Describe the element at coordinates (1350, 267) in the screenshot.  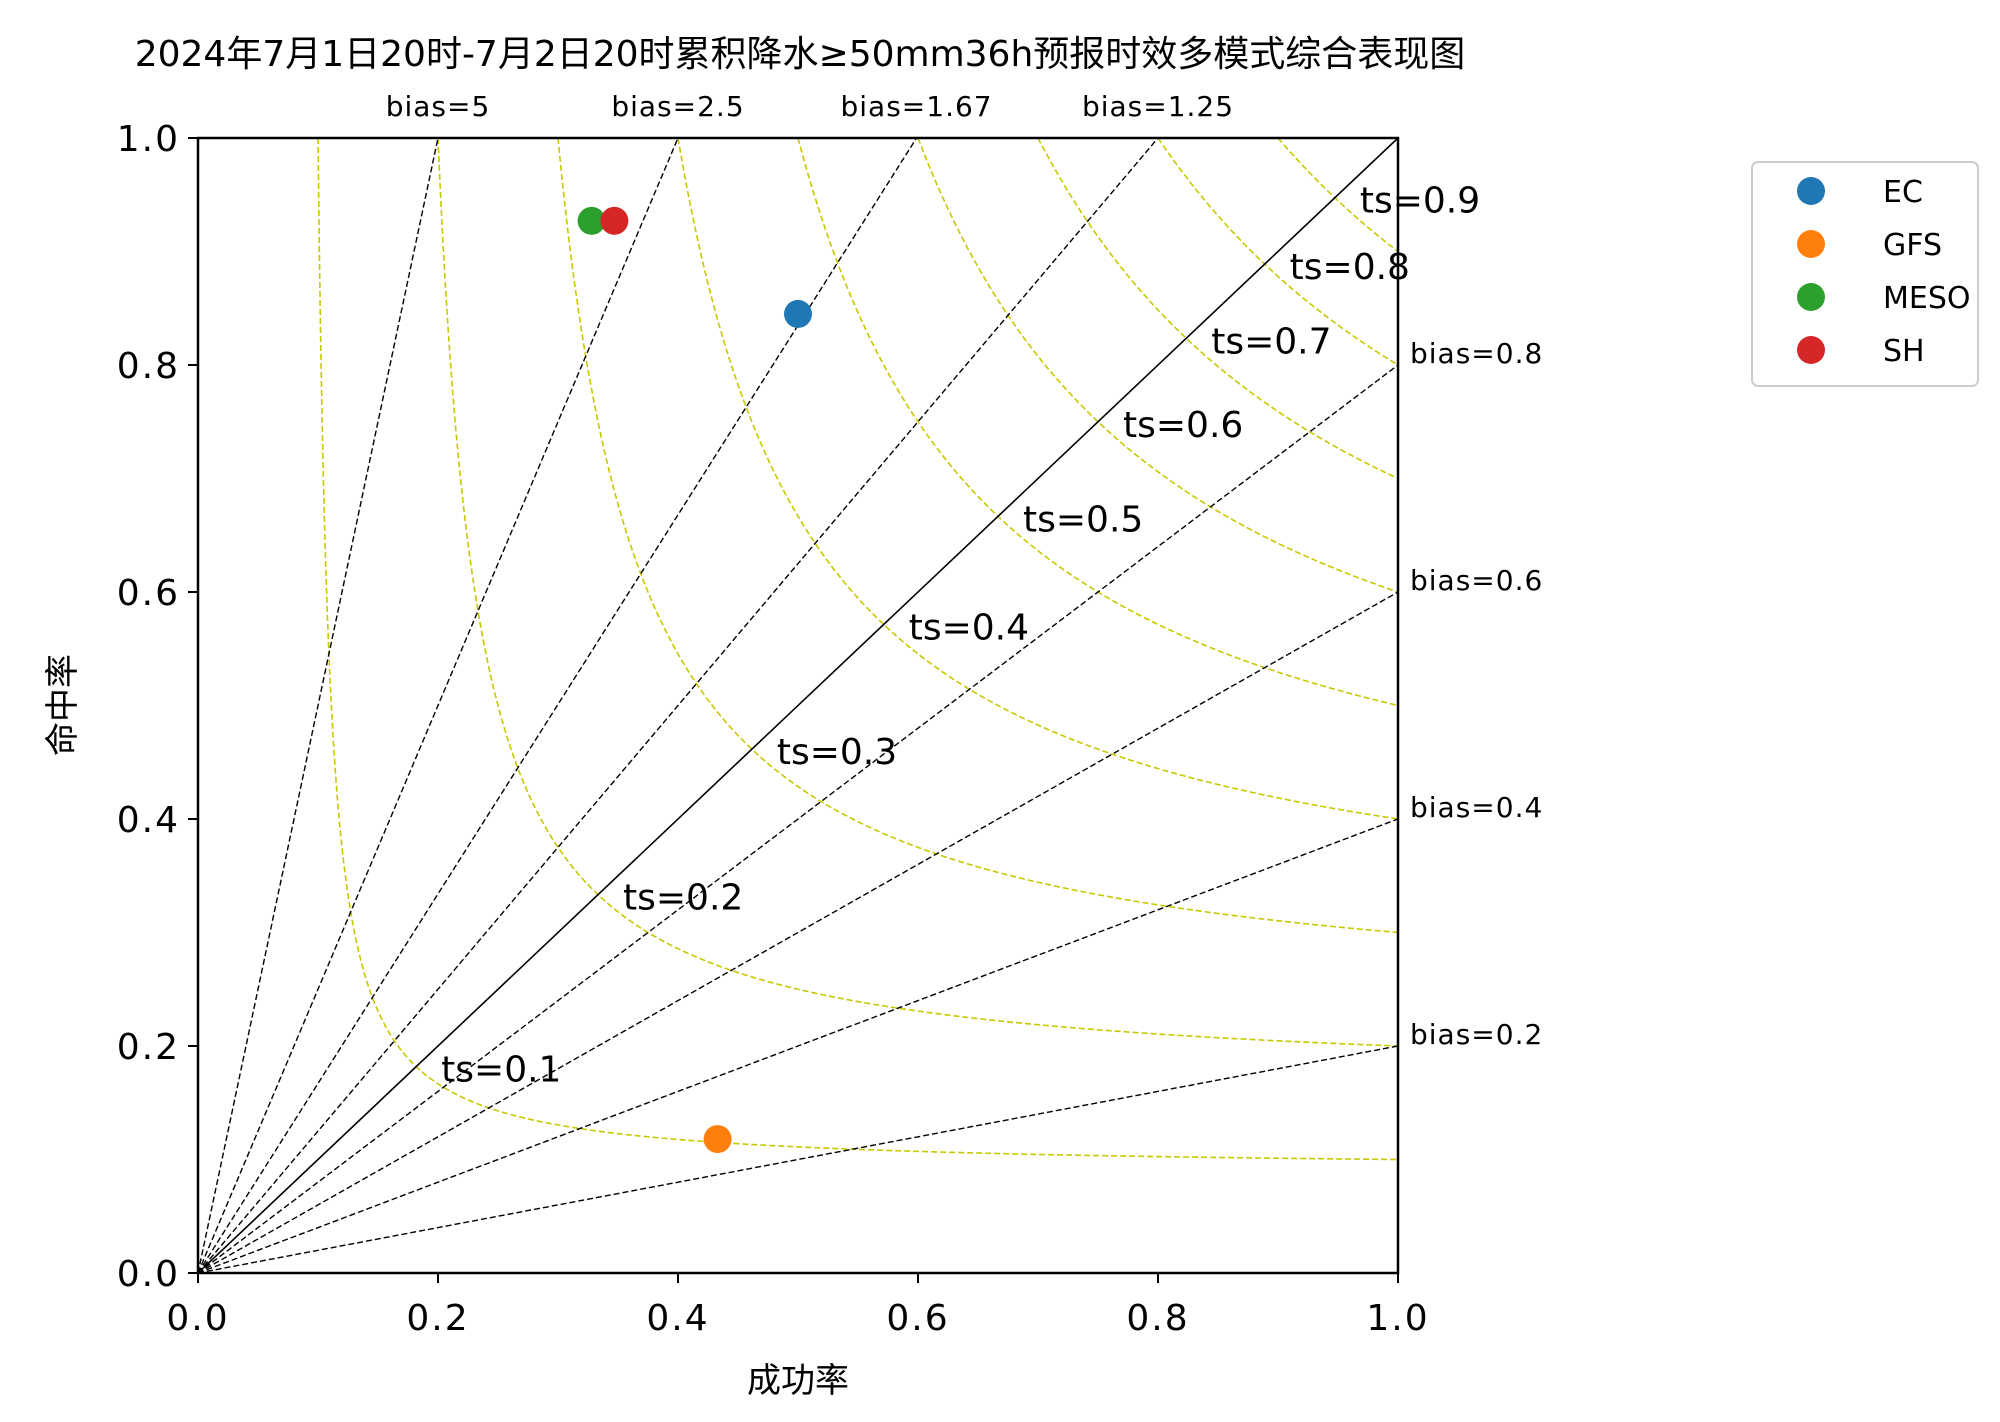
I see `ts-label-7: ts=0.8` at that location.